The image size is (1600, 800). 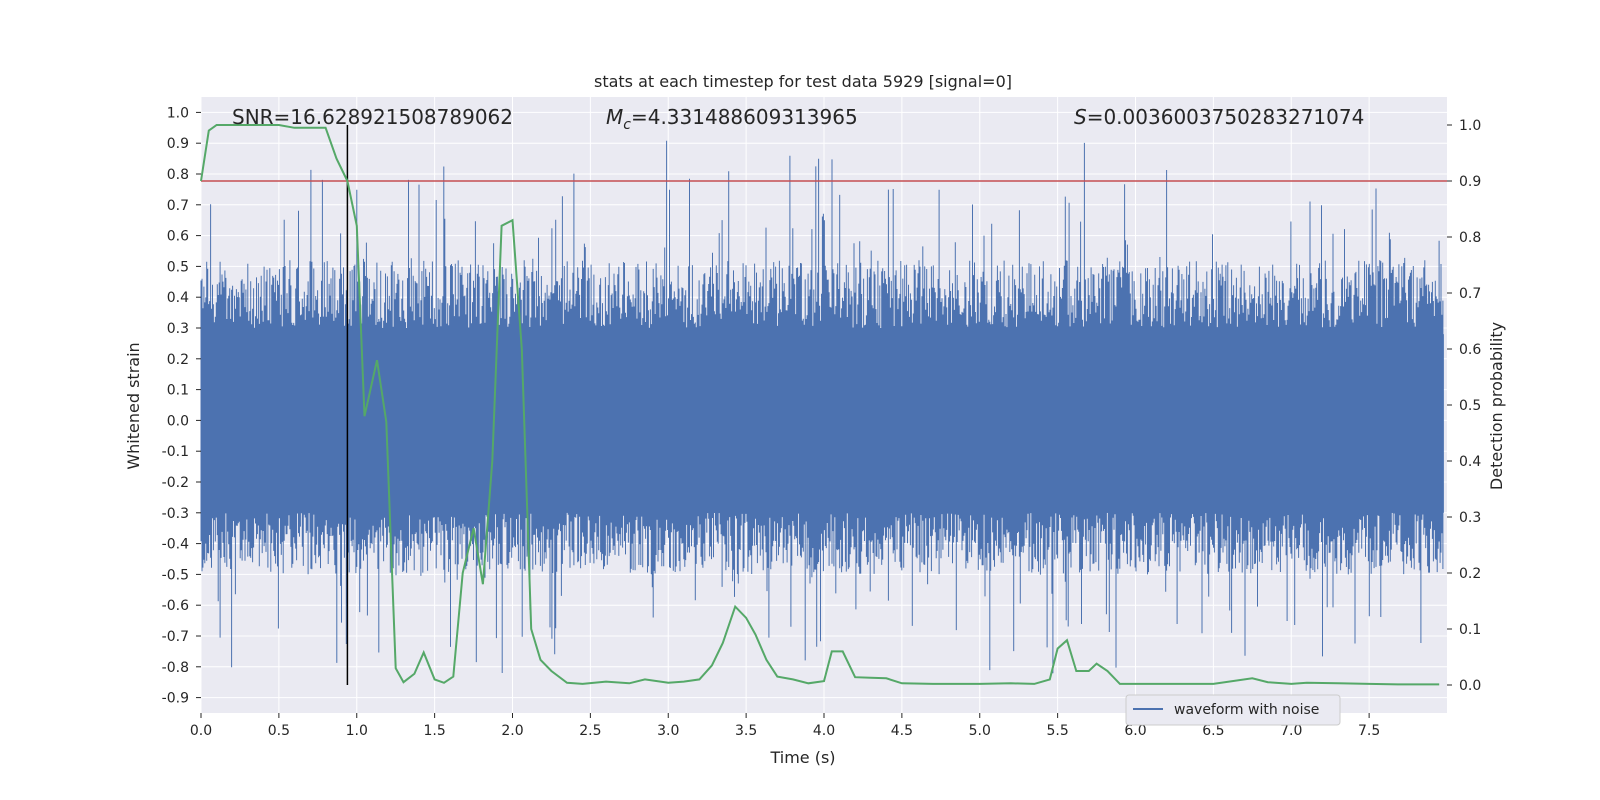 What do you see at coordinates (178, 329) in the screenshot?
I see `y-left-tick-label: 0.3` at bounding box center [178, 329].